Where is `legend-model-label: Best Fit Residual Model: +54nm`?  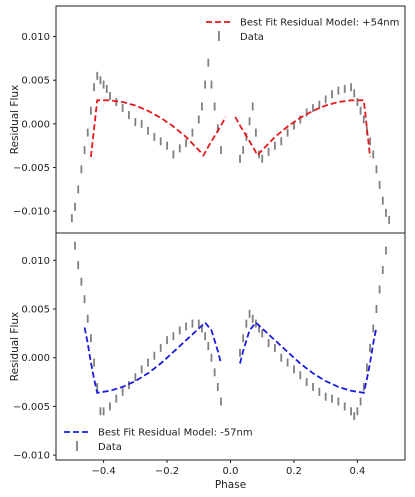
legend-model-label: Best Fit Residual Model: +54nm is located at coordinates (319, 23).